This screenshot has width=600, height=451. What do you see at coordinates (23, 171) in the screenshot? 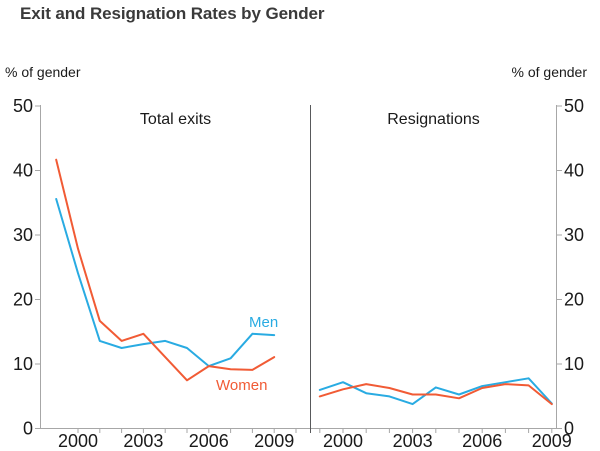
I see `y-tick-label-left: 40` at bounding box center [23, 171].